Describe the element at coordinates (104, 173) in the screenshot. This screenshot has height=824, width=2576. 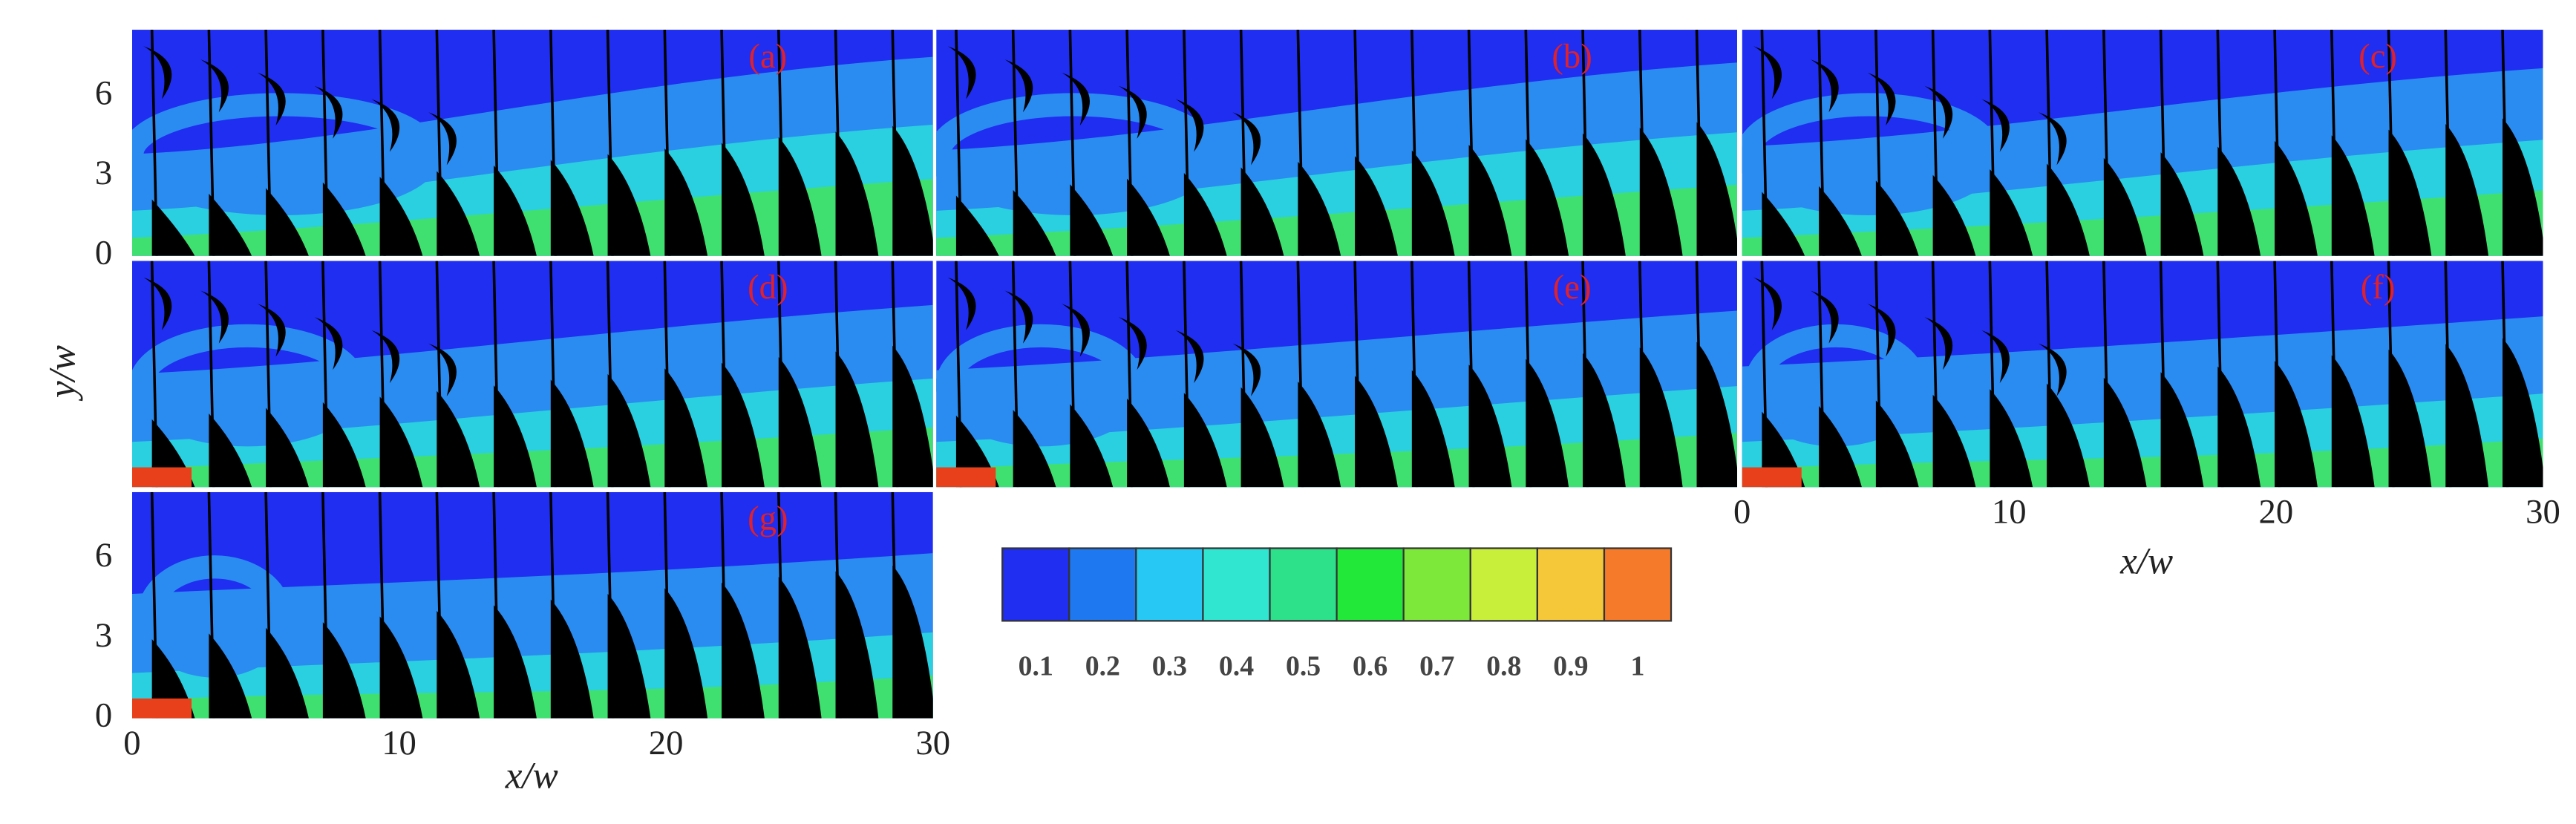
I see `y-tick-label: 3` at that location.